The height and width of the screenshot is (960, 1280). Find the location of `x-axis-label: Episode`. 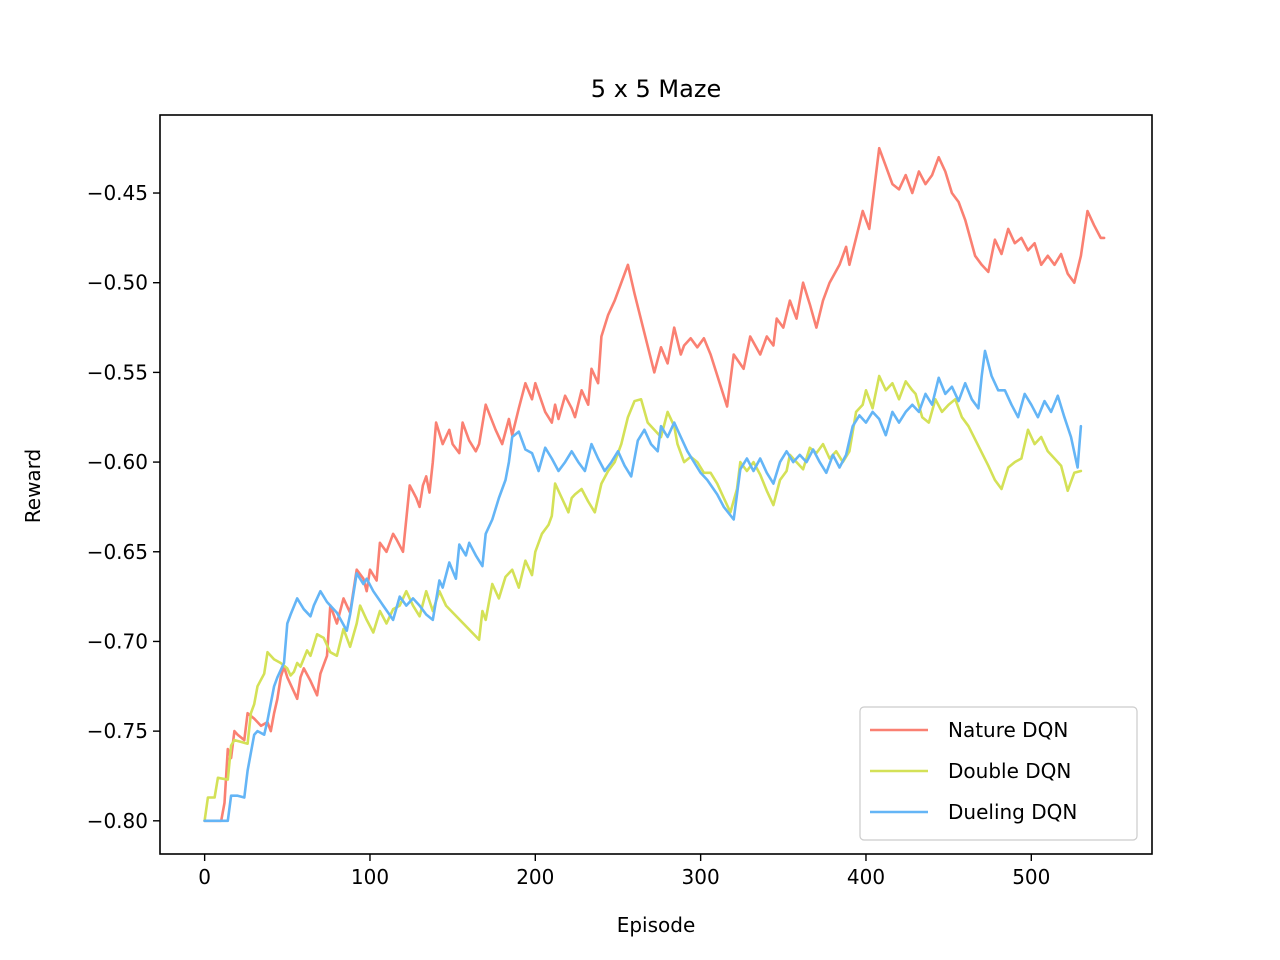

x-axis-label: Episode is located at coordinates (656, 925).